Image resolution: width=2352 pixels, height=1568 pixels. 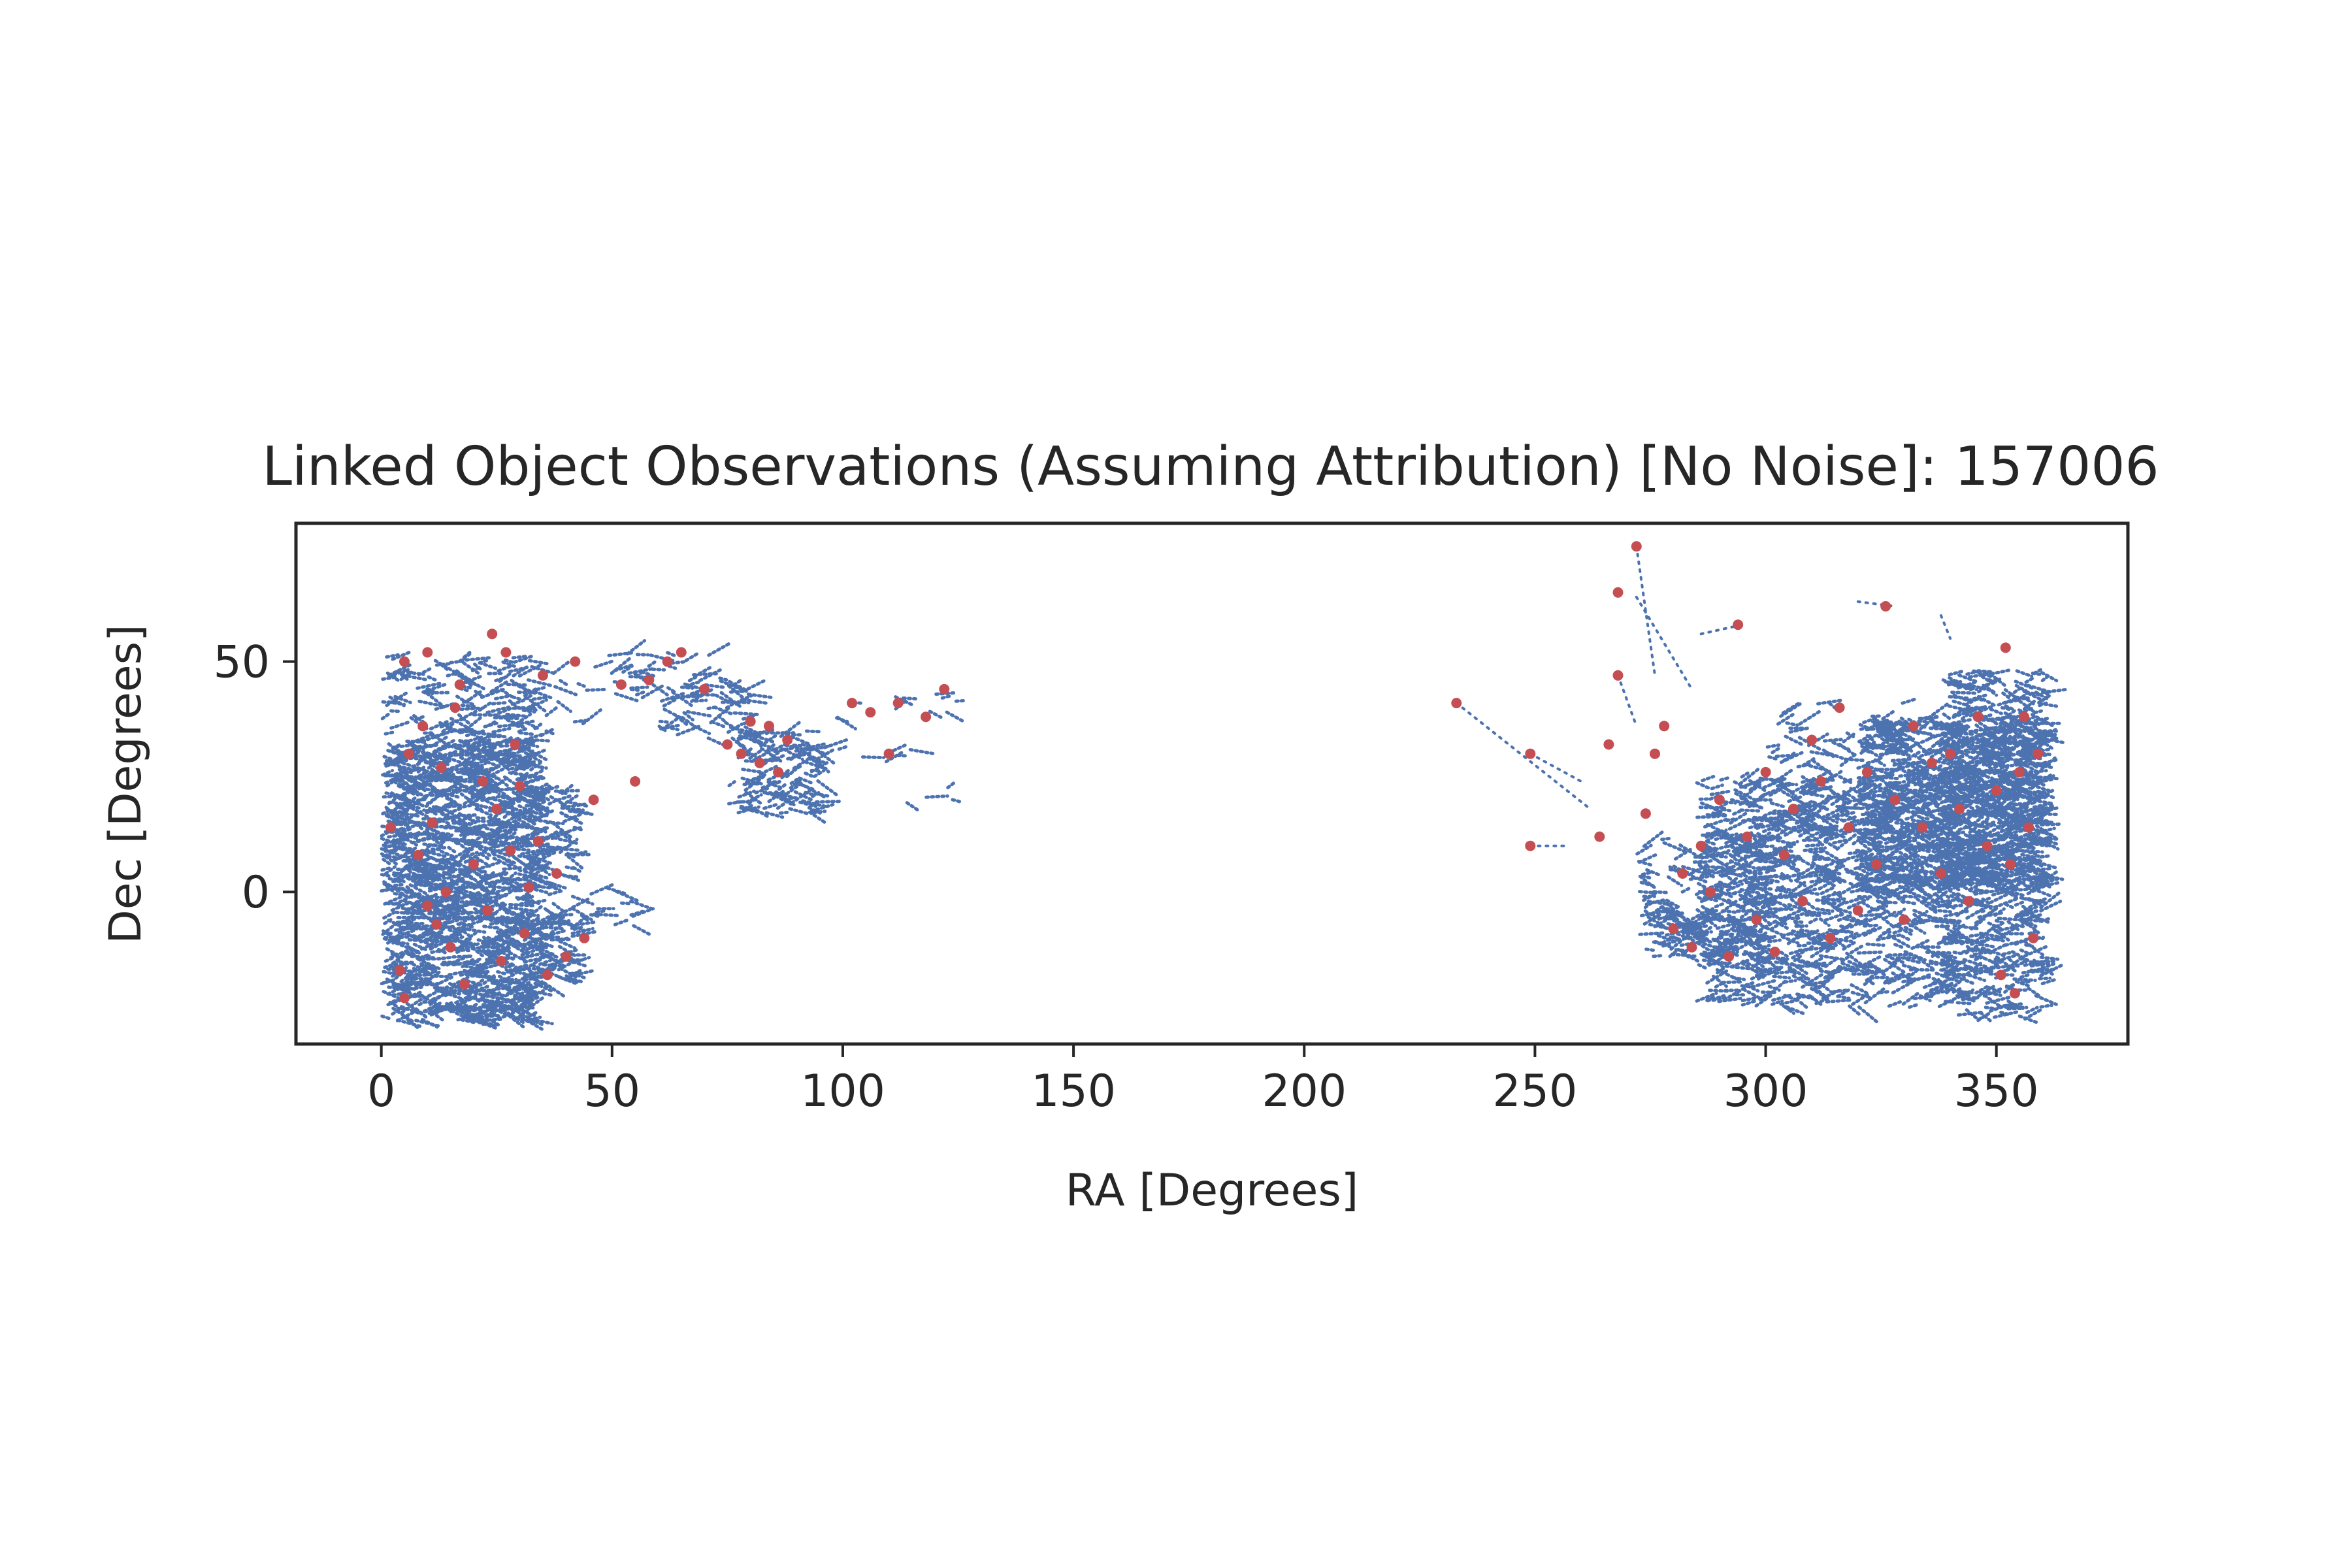 I want to click on observation-track, so click(x=1627, y=701).